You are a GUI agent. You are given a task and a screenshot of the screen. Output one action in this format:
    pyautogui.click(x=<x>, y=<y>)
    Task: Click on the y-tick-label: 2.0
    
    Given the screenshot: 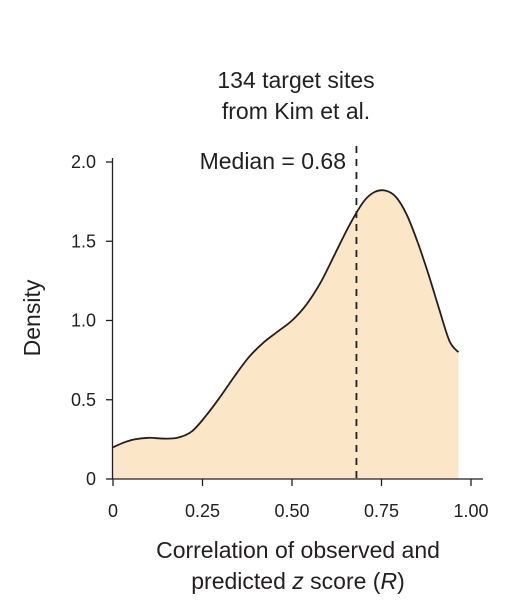 What is the action you would take?
    pyautogui.click(x=83, y=162)
    